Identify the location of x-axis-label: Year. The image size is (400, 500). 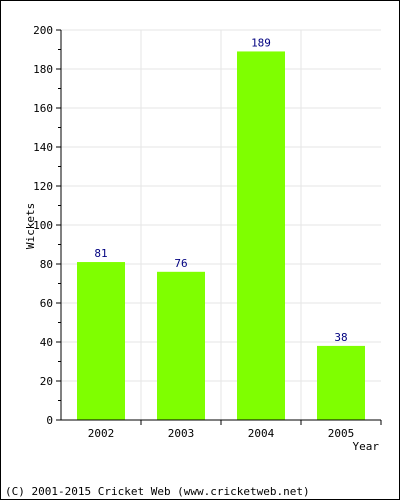
(366, 446).